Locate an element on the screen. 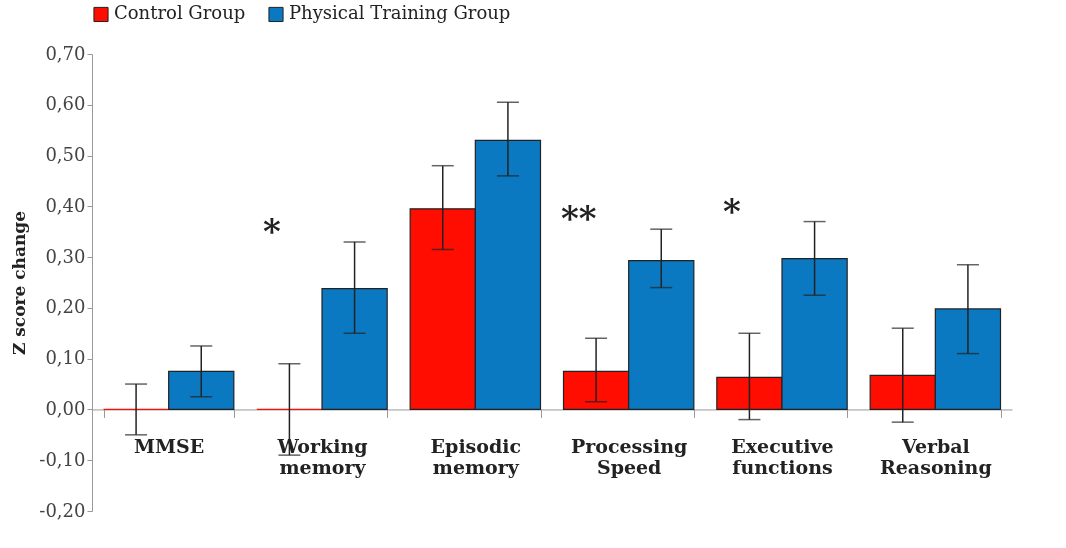 This screenshot has height=548, width=1066. y-tick-label: 0,00 is located at coordinates (65, 408).